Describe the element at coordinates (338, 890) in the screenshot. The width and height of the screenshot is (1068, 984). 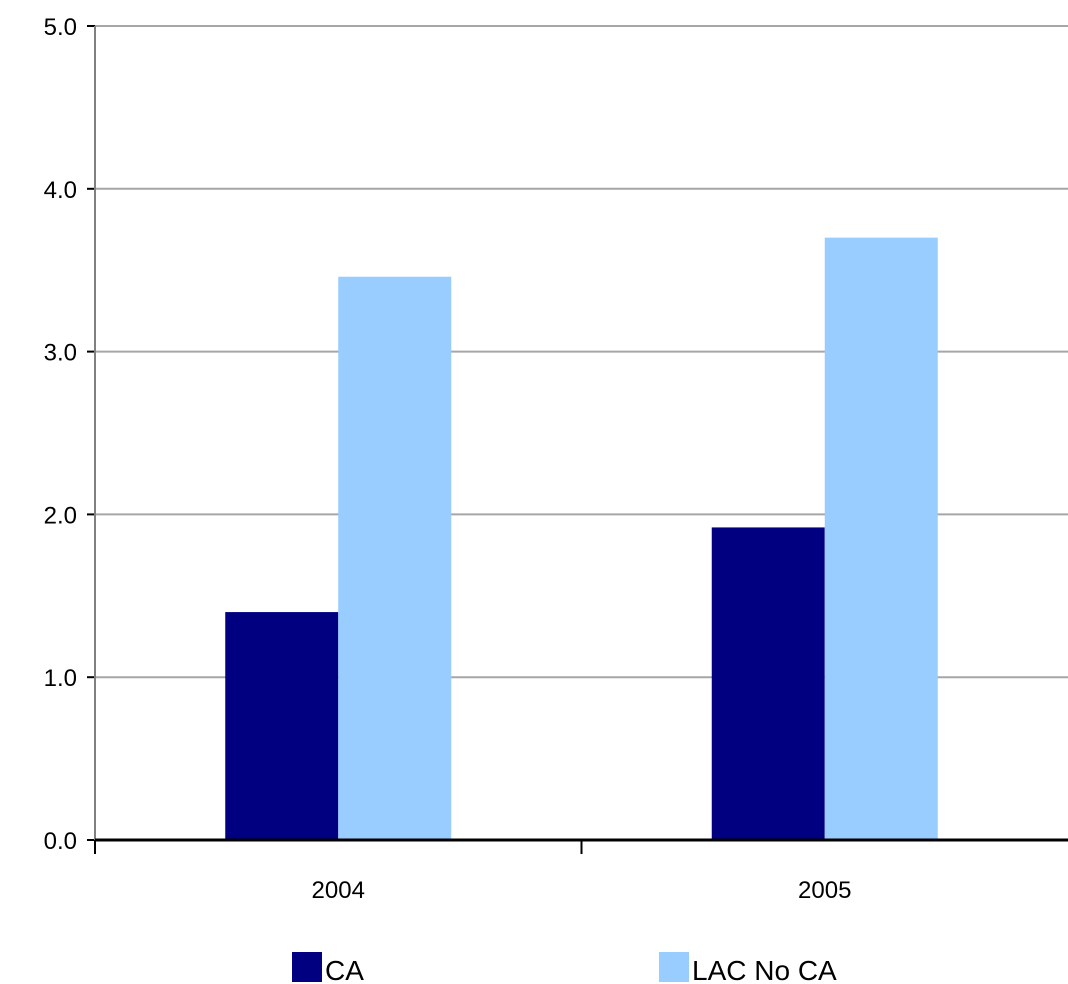
I see `x-tick-label: 2004` at that location.